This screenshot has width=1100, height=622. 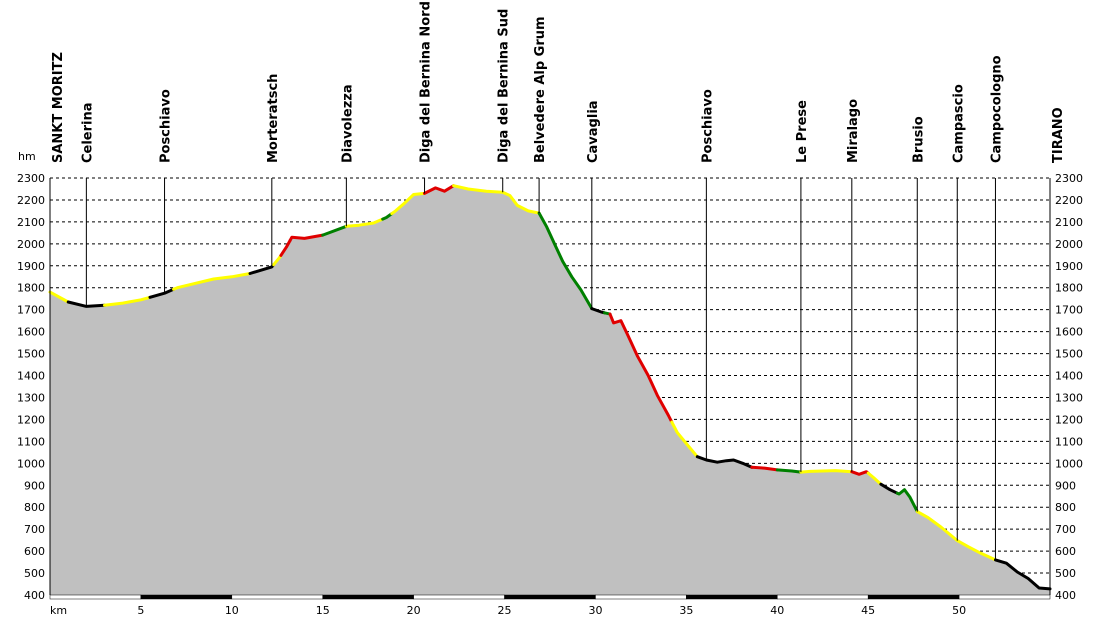 I want to click on x-tick-label: 45, so click(x=868, y=610).